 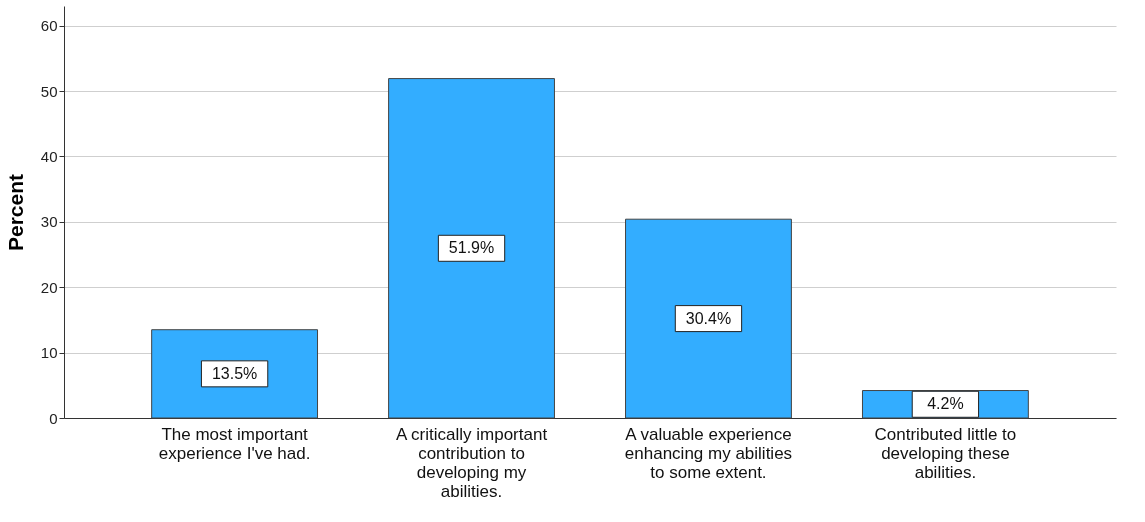 What do you see at coordinates (49, 222) in the screenshot?
I see `y-tick-label: 30` at bounding box center [49, 222].